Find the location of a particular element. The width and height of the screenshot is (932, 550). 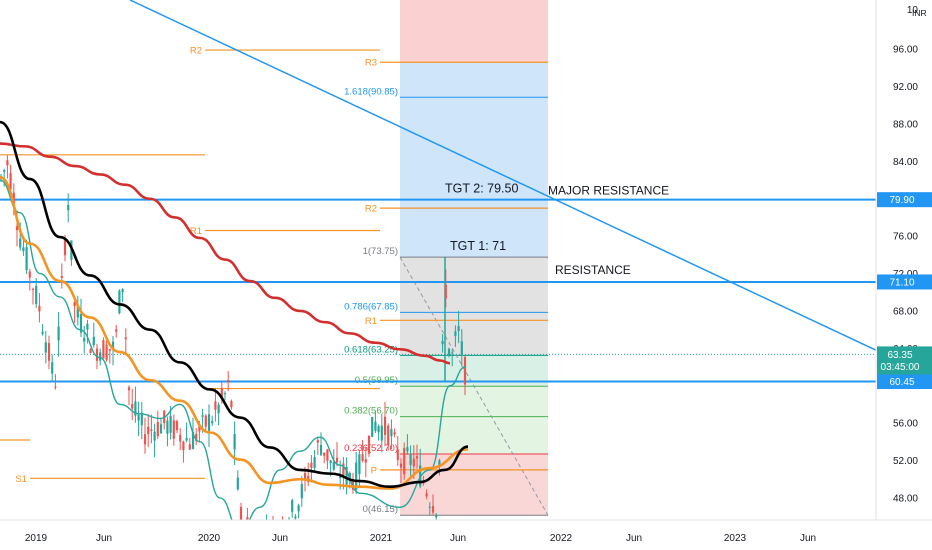

currency-label: INR is located at coordinates (919, 13).